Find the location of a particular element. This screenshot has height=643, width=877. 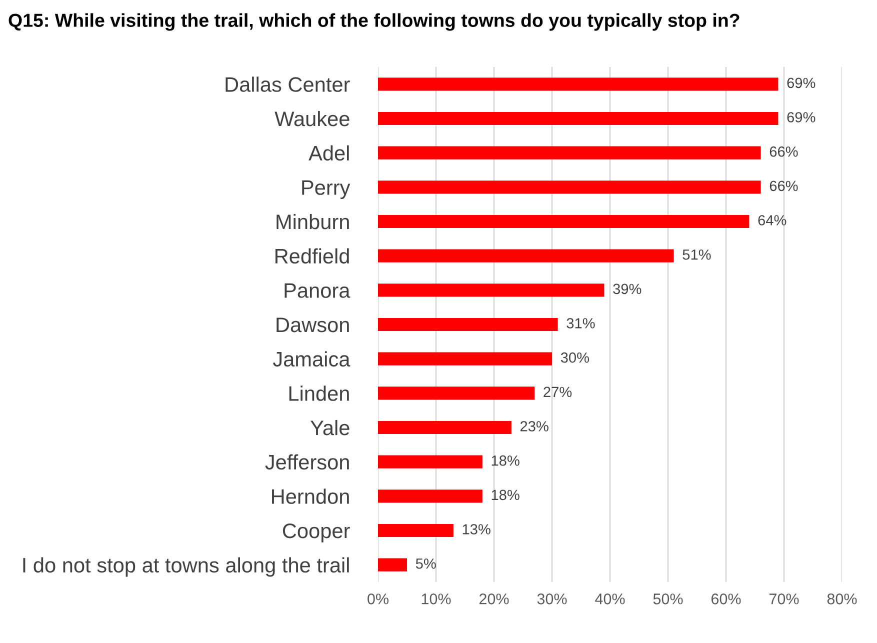

data-label: 31% is located at coordinates (580, 323).